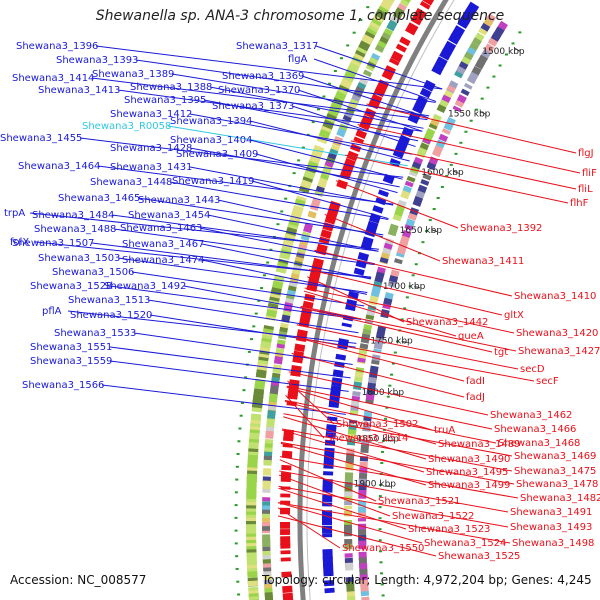 The image size is (600, 600). I want to click on gene-label-reverse: Shewana3_1559, so click(71, 361).